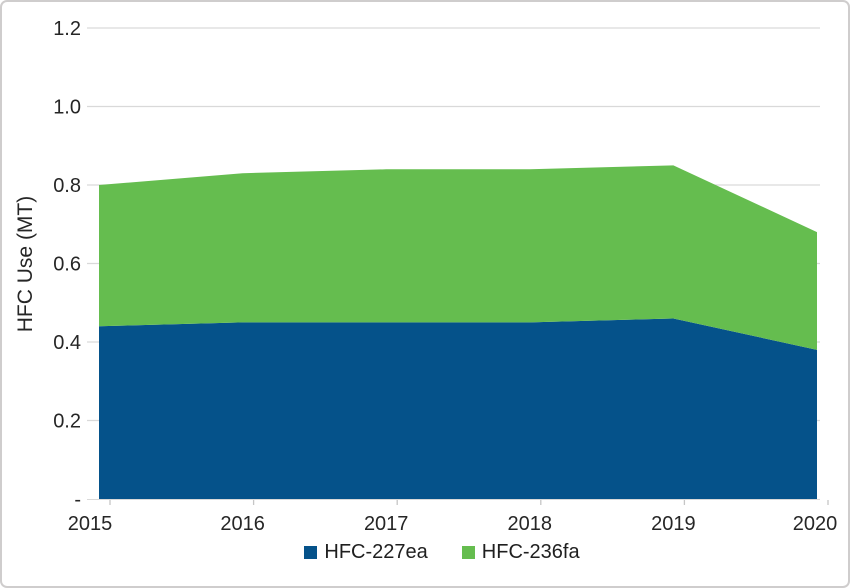 The height and width of the screenshot is (588, 850). I want to click on y-tick-label: 0.2, so click(67, 422).